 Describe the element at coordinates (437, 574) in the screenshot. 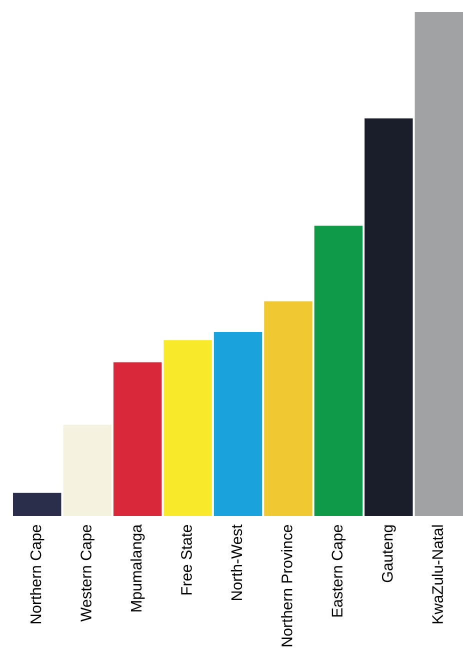

I see `x-tick-label: KwaZulu-Natal` at that location.